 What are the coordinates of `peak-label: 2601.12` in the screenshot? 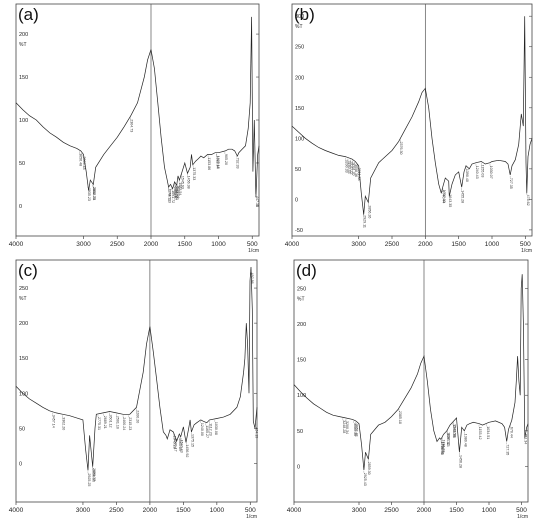 It's located at (111, 421).